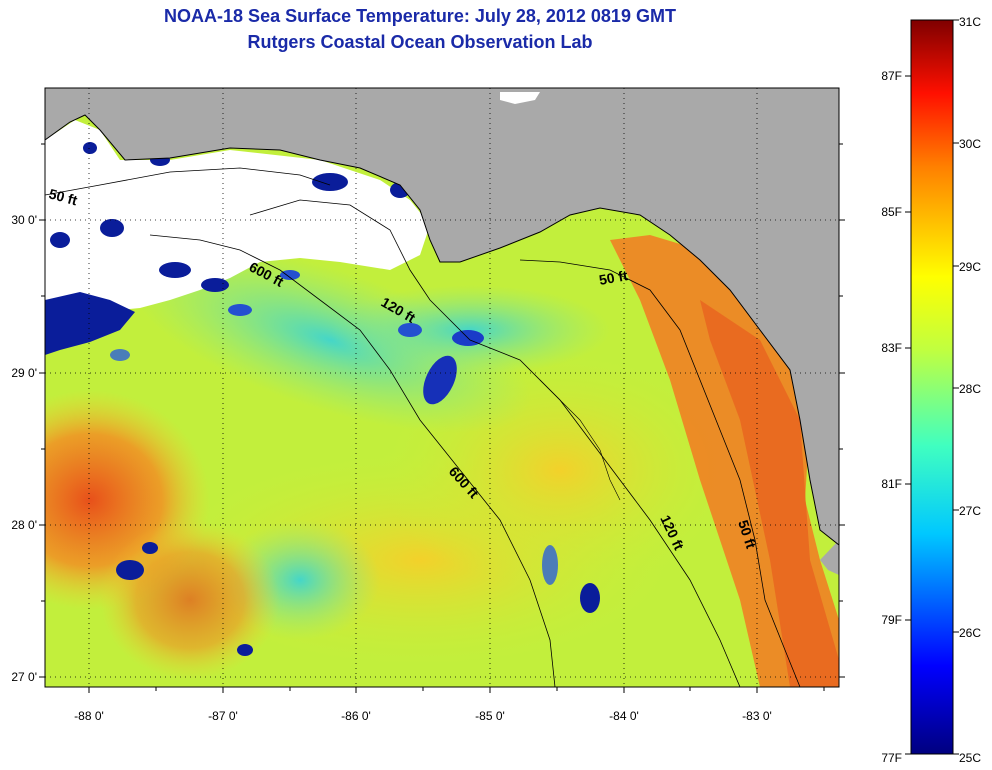 The image size is (992, 770). Describe the element at coordinates (970, 144) in the screenshot. I see `colorbar-c-label: 30C` at that location.